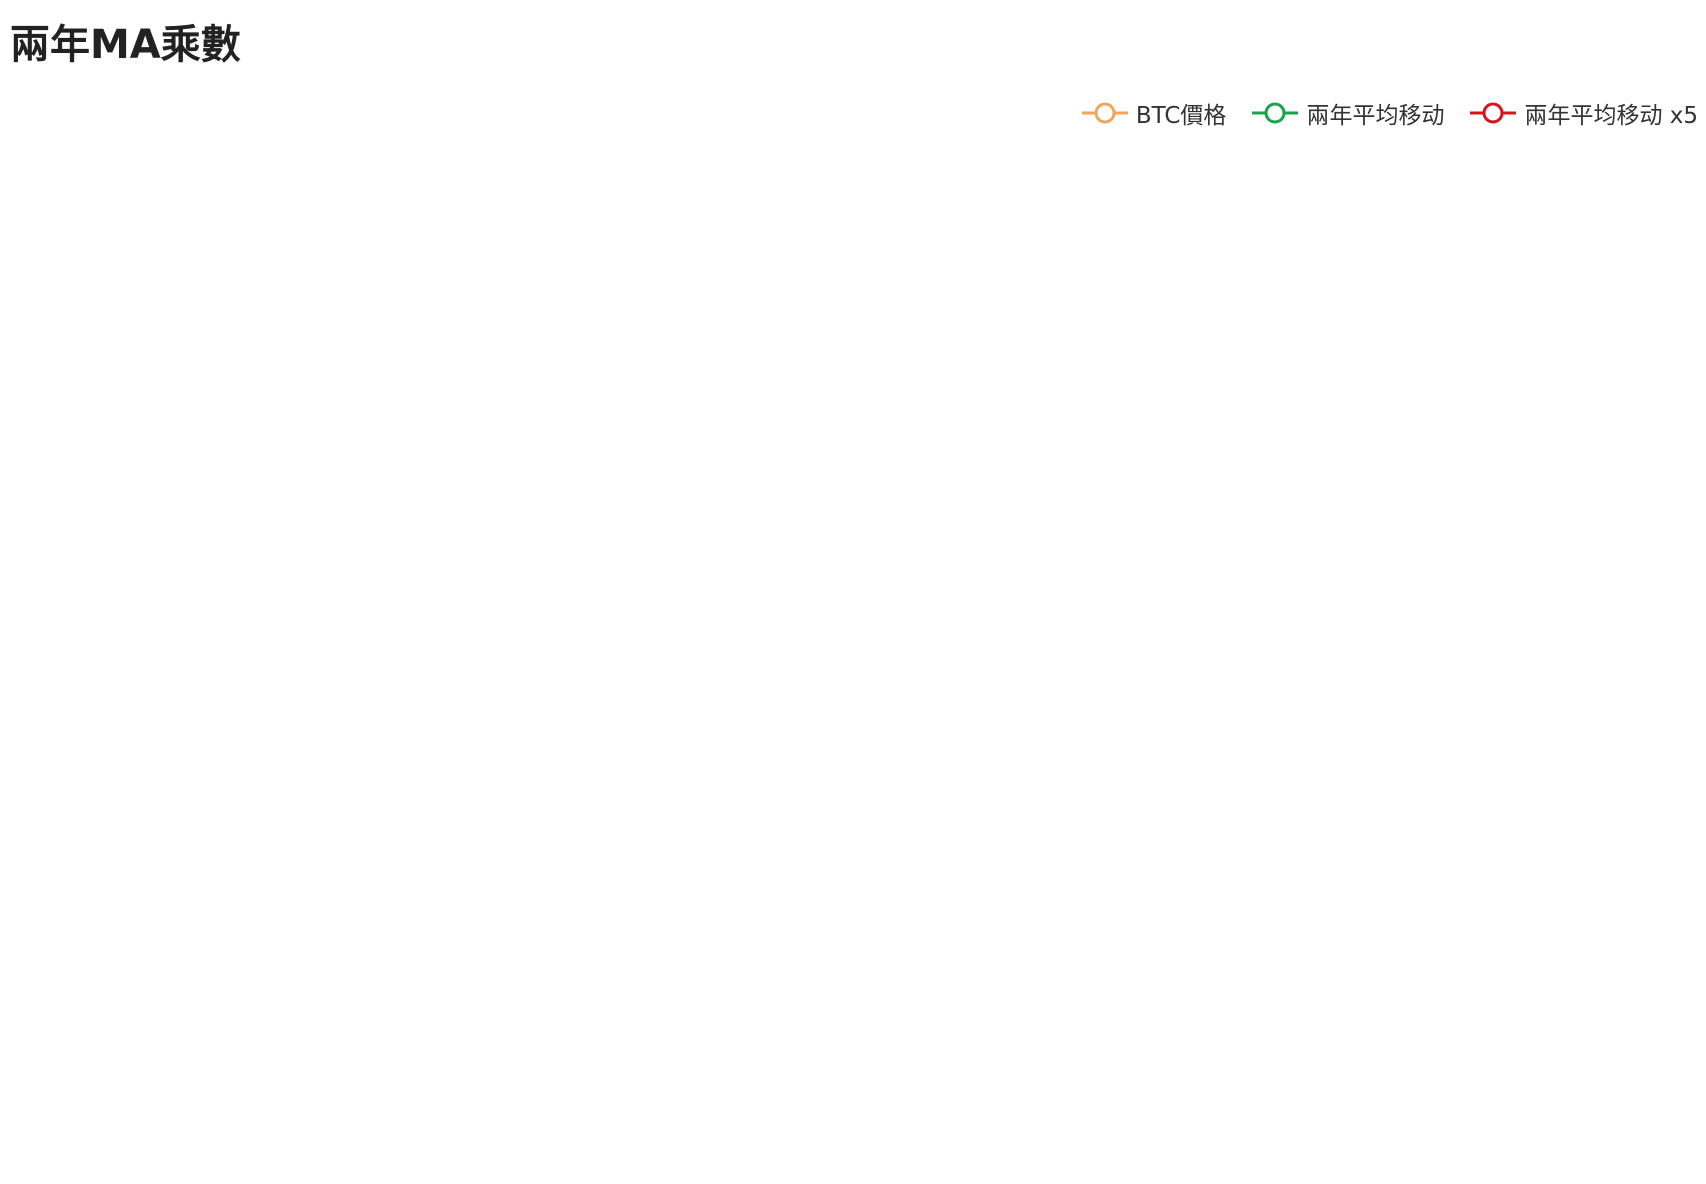 The height and width of the screenshot is (1184, 1706). What do you see at coordinates (125, 842) in the screenshot?
I see `y-tick-label: $1.00` at bounding box center [125, 842].